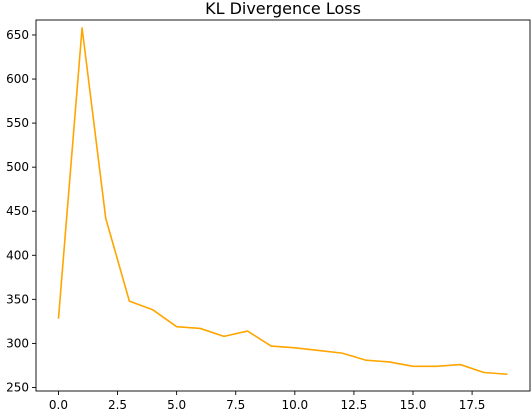 This screenshot has width=532, height=415. Describe the element at coordinates (17, 167) in the screenshot. I see `y-tick-label: 500` at that location.